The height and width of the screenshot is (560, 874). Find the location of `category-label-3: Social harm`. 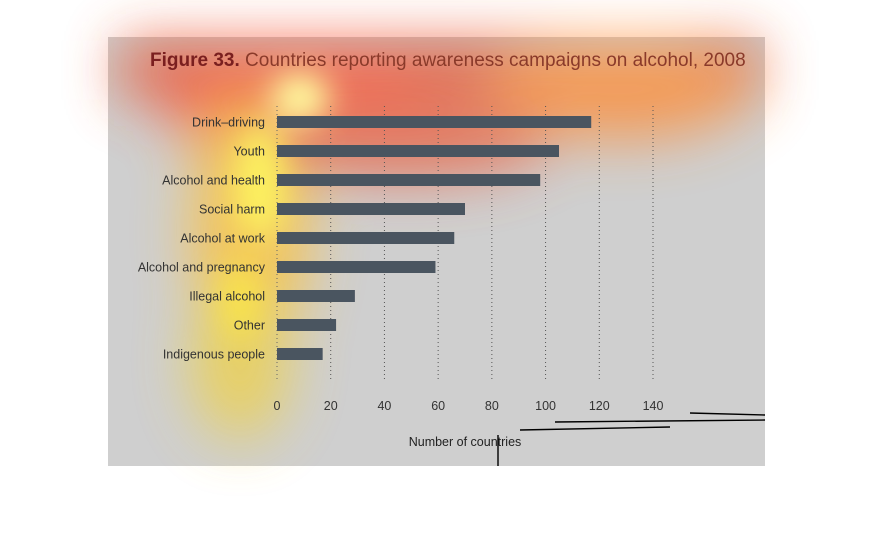

category-label-3: Social harm is located at coordinates (232, 210).